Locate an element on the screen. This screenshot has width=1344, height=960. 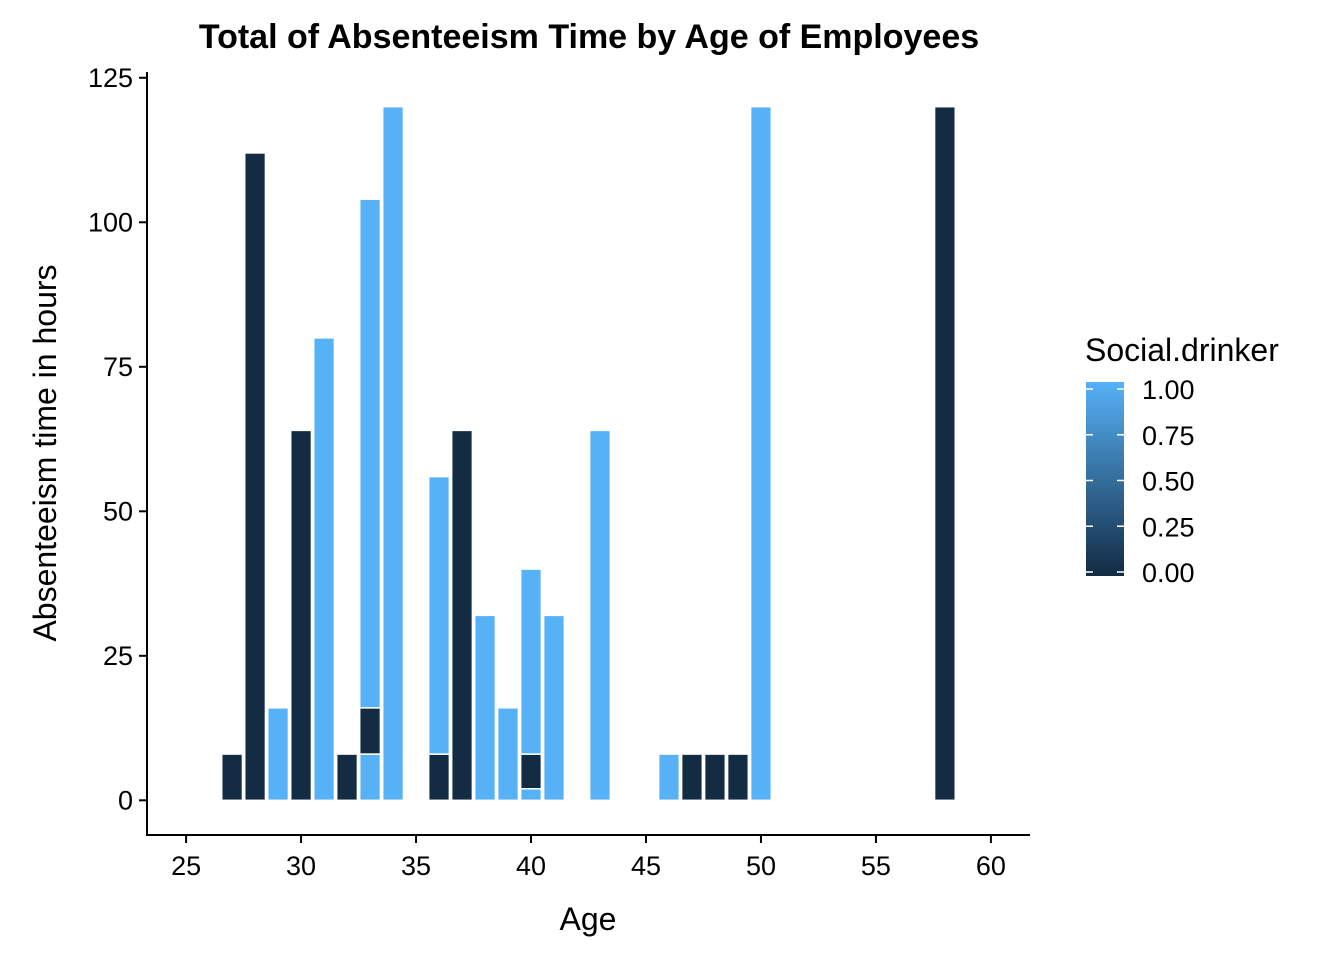
x-axis-ticks: 25 30 35 40 45 50 55 60 is located at coordinates (588, 858).